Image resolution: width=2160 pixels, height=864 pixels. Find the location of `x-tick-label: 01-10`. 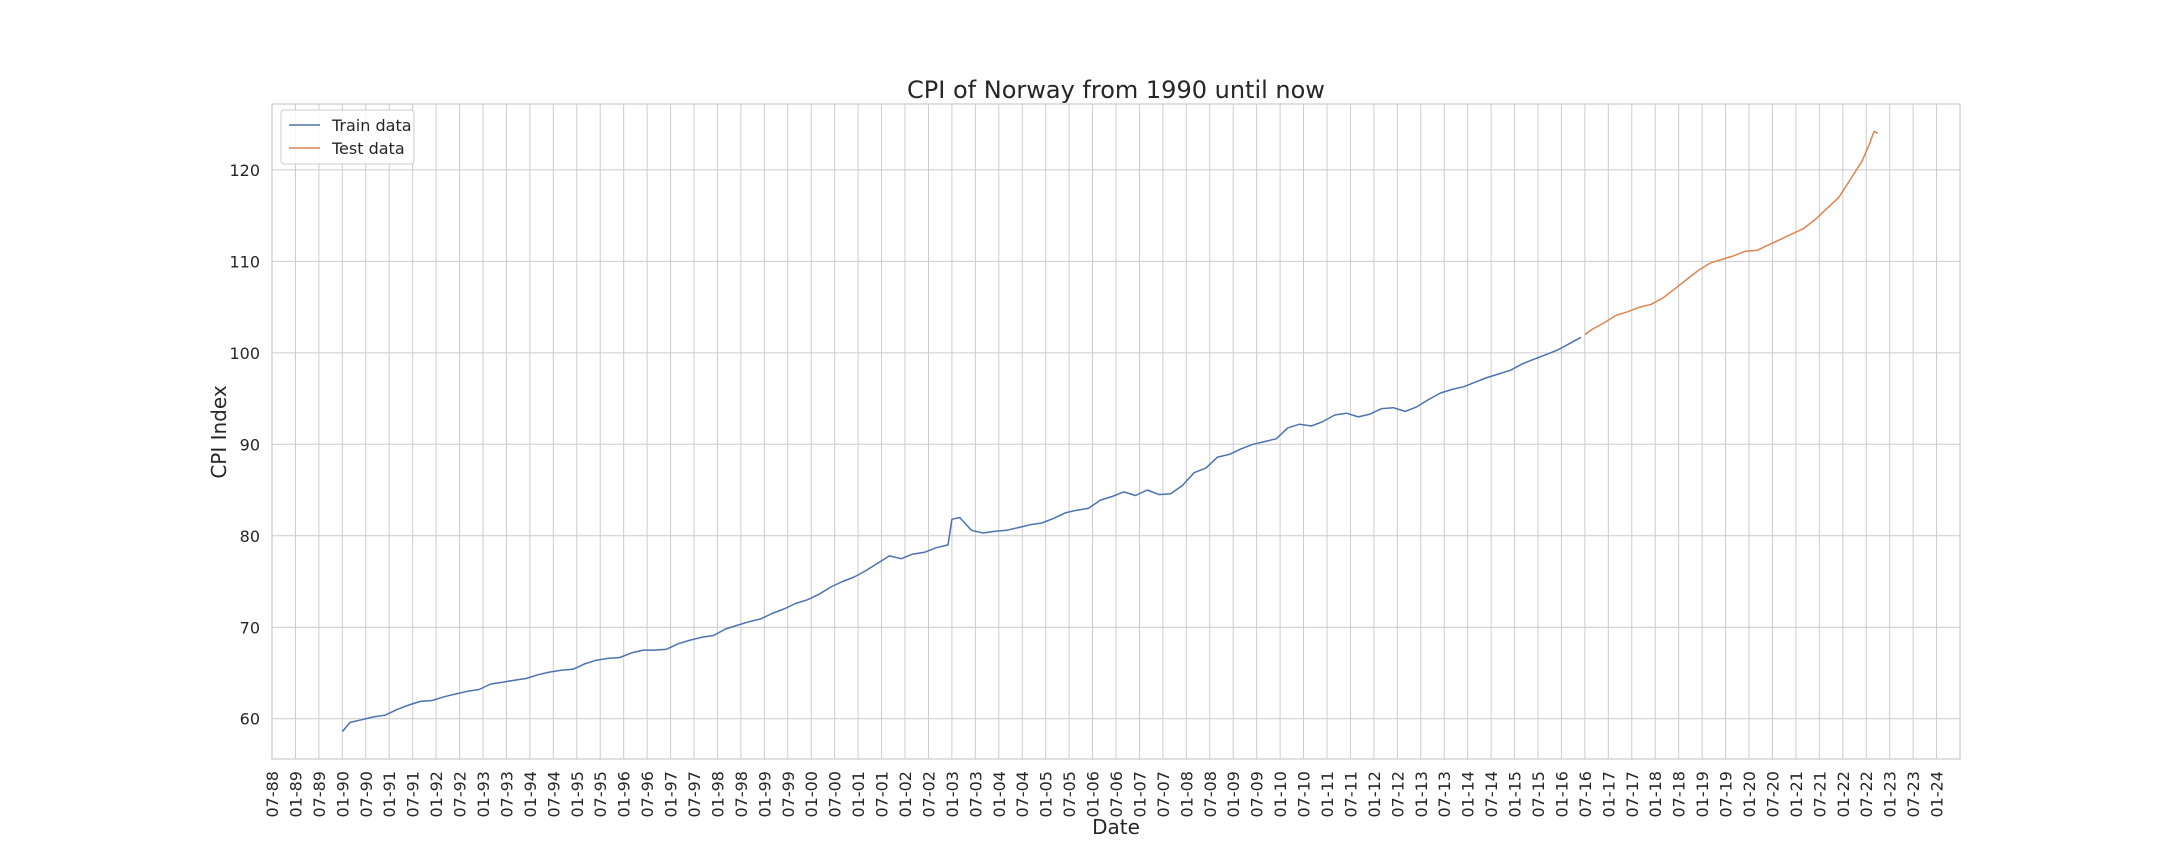

x-tick-label: 01-10 is located at coordinates (1280, 794).